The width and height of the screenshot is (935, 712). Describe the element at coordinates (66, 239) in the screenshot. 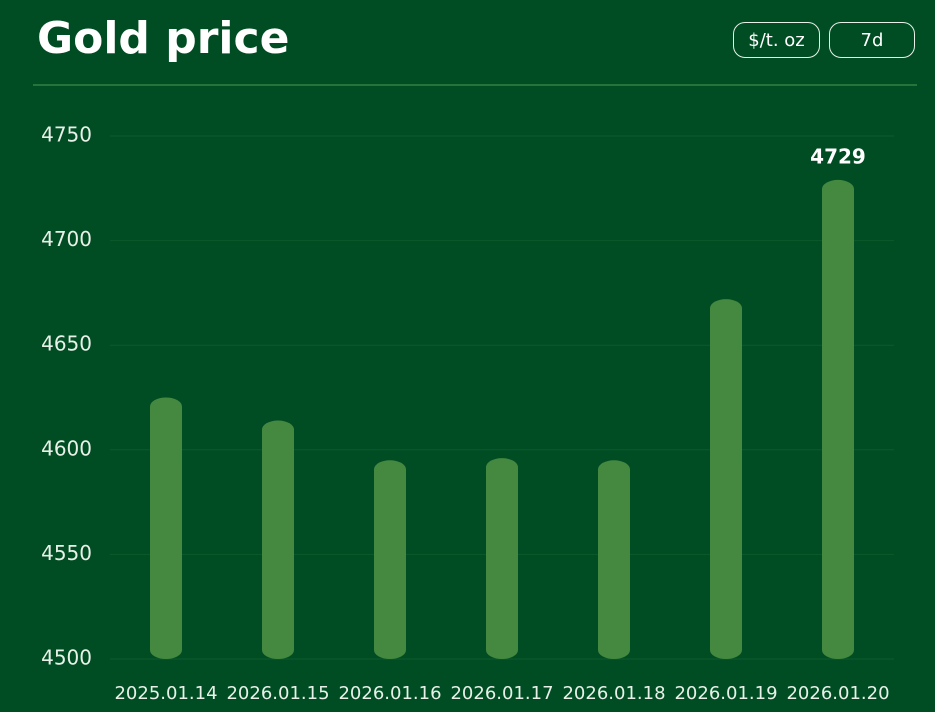

I see `y-tick-label: 4700` at that location.